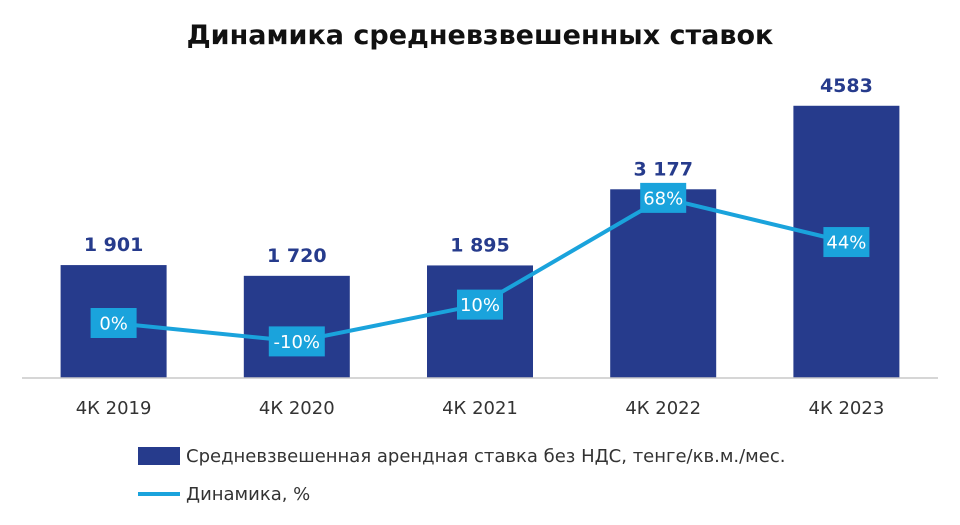 The height and width of the screenshot is (525, 960). I want to click on x-tick-label: 4К 2019, so click(114, 408).